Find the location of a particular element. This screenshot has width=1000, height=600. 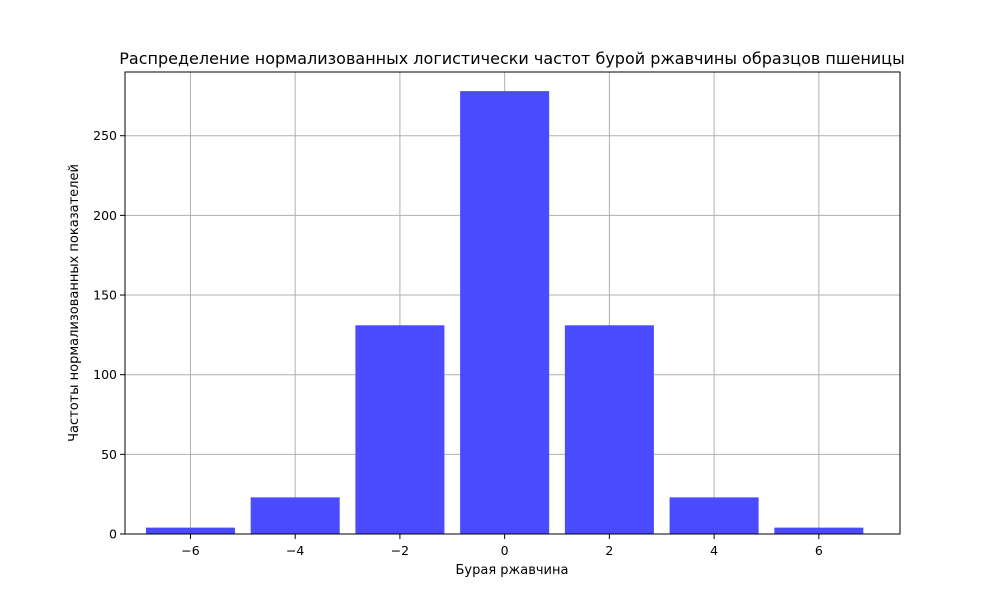

x-tick-label: 6 is located at coordinates (819, 550).